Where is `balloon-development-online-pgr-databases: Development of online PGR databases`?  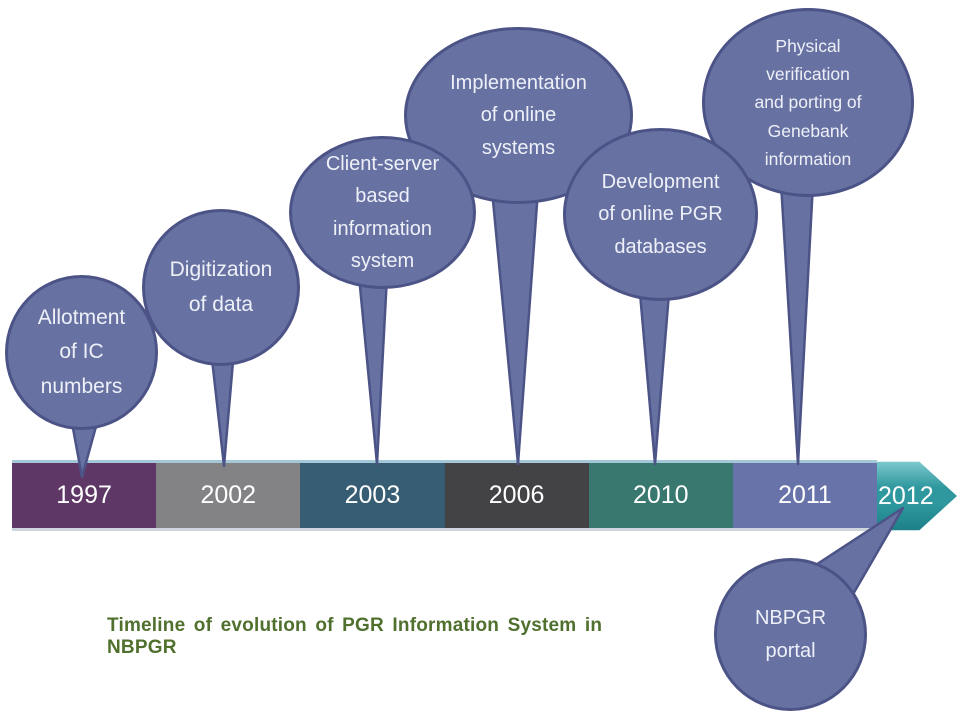 balloon-development-online-pgr-databases: Development of online PGR databases is located at coordinates (660, 214).